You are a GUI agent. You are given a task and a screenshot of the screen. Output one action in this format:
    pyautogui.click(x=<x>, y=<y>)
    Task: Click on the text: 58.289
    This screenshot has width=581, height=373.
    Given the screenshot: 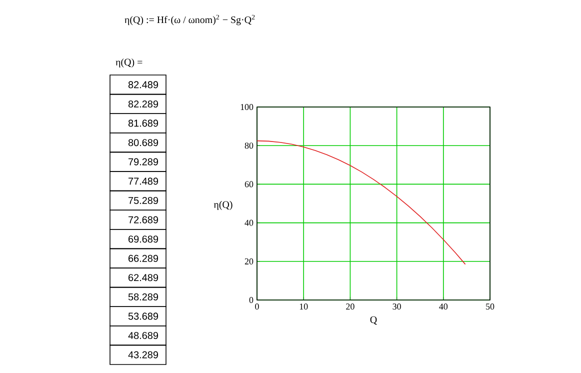 What is the action you would take?
    pyautogui.click(x=143, y=296)
    